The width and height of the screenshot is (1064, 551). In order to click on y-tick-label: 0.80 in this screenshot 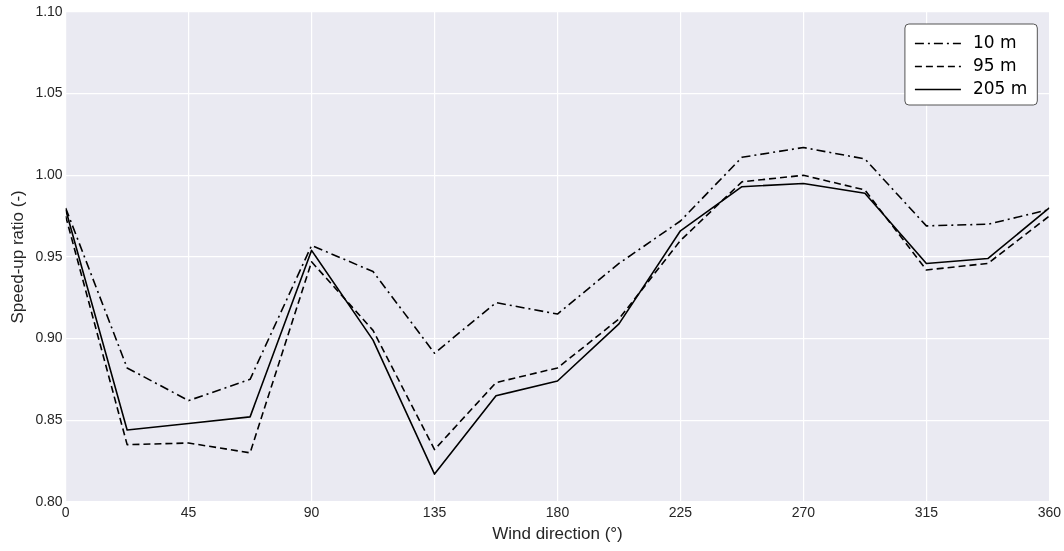, I will do `click(49, 500)`.